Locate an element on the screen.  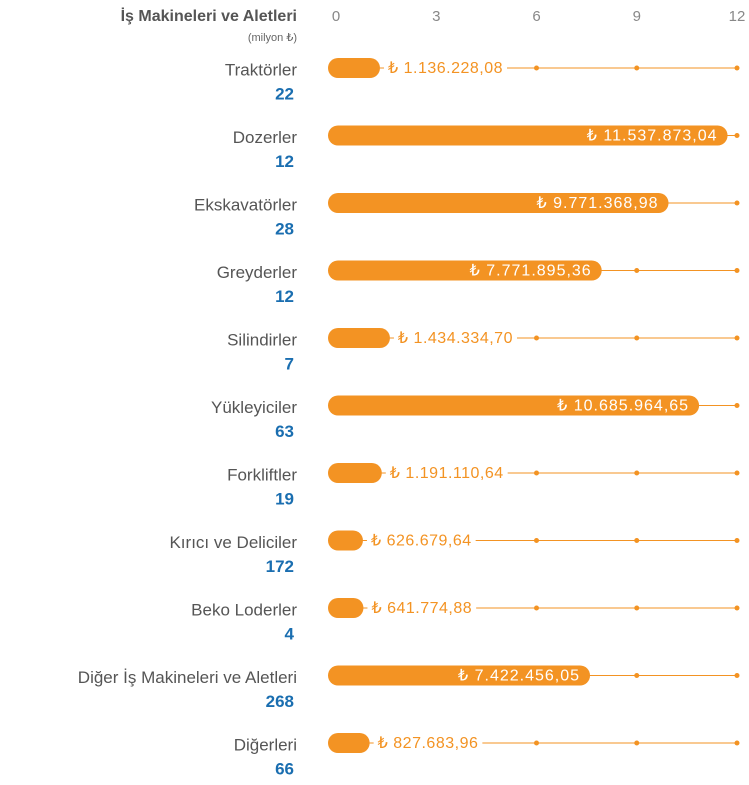
value-label: ₺ 1.191.110,64 is located at coordinates (447, 473).